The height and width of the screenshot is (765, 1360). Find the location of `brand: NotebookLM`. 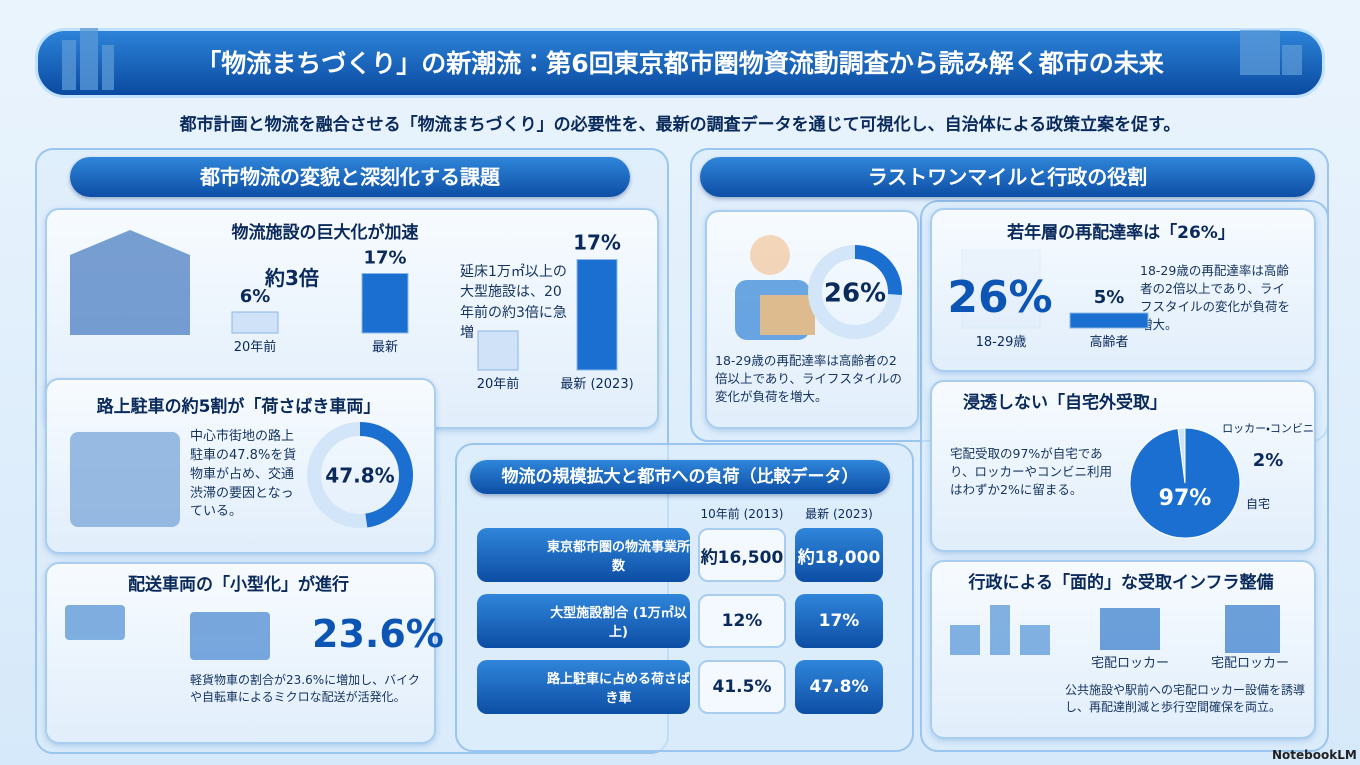

brand: NotebookLM is located at coordinates (1314, 755).